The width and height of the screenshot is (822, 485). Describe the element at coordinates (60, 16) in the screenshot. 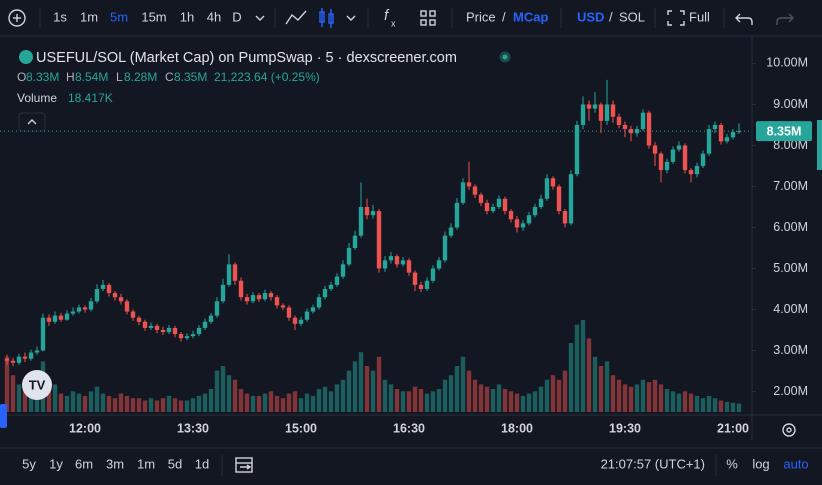

I see `interval-button: 1s` at that location.